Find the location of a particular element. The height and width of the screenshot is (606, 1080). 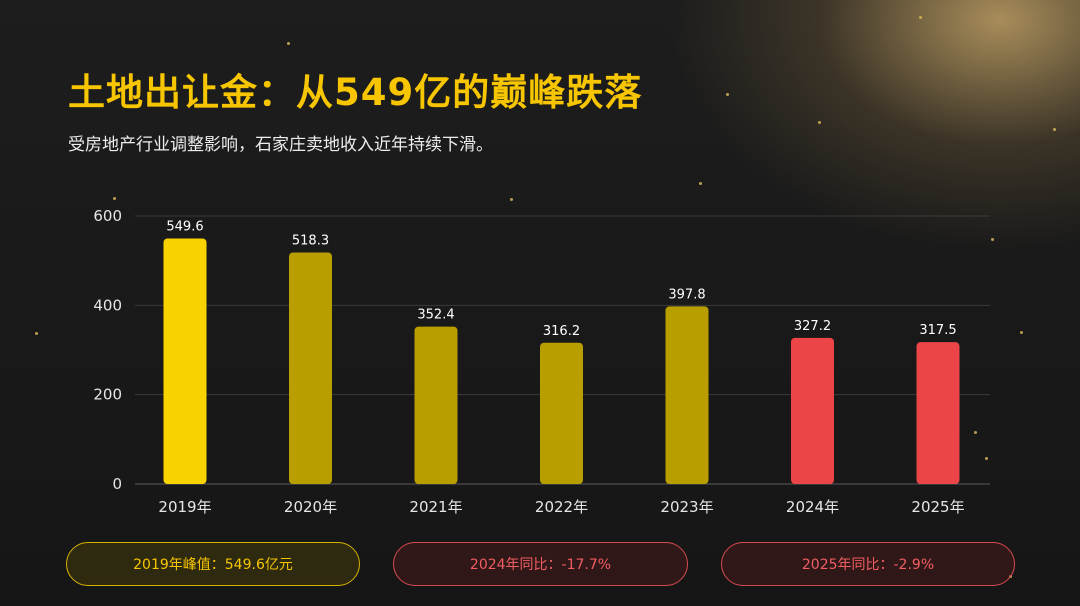

bar-data-label: 327.2 is located at coordinates (812, 326).